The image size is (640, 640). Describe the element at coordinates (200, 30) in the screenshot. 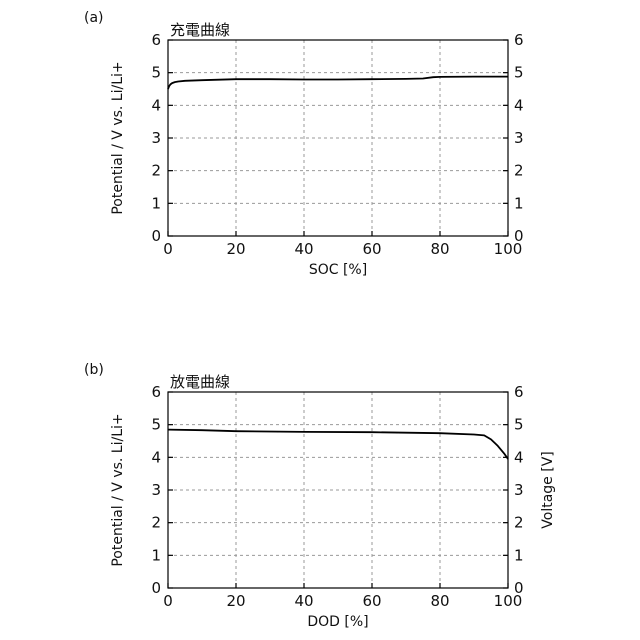

I see `chart-title: 充電曲線` at that location.